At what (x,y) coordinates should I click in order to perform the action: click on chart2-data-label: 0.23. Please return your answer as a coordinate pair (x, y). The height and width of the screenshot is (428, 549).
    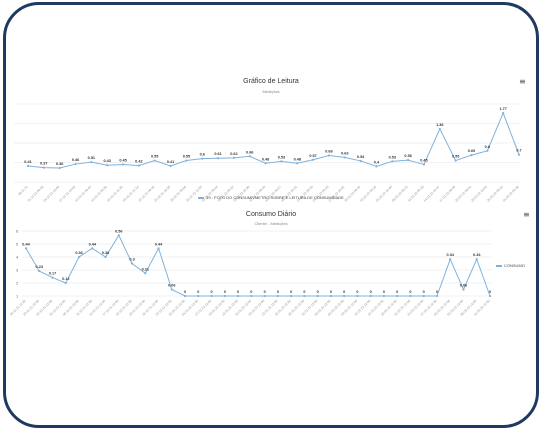
    Looking at the image, I should click on (39, 267).